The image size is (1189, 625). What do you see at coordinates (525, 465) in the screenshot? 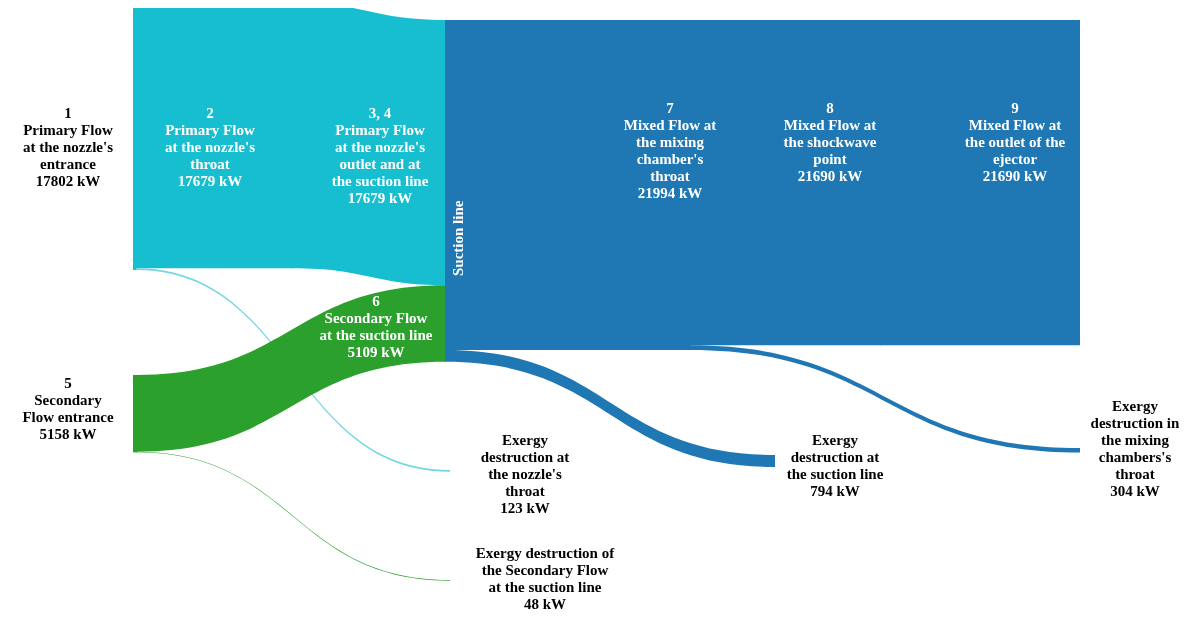
I see `category-label: Exergy destruction at the nozzle's throat` at bounding box center [525, 465].